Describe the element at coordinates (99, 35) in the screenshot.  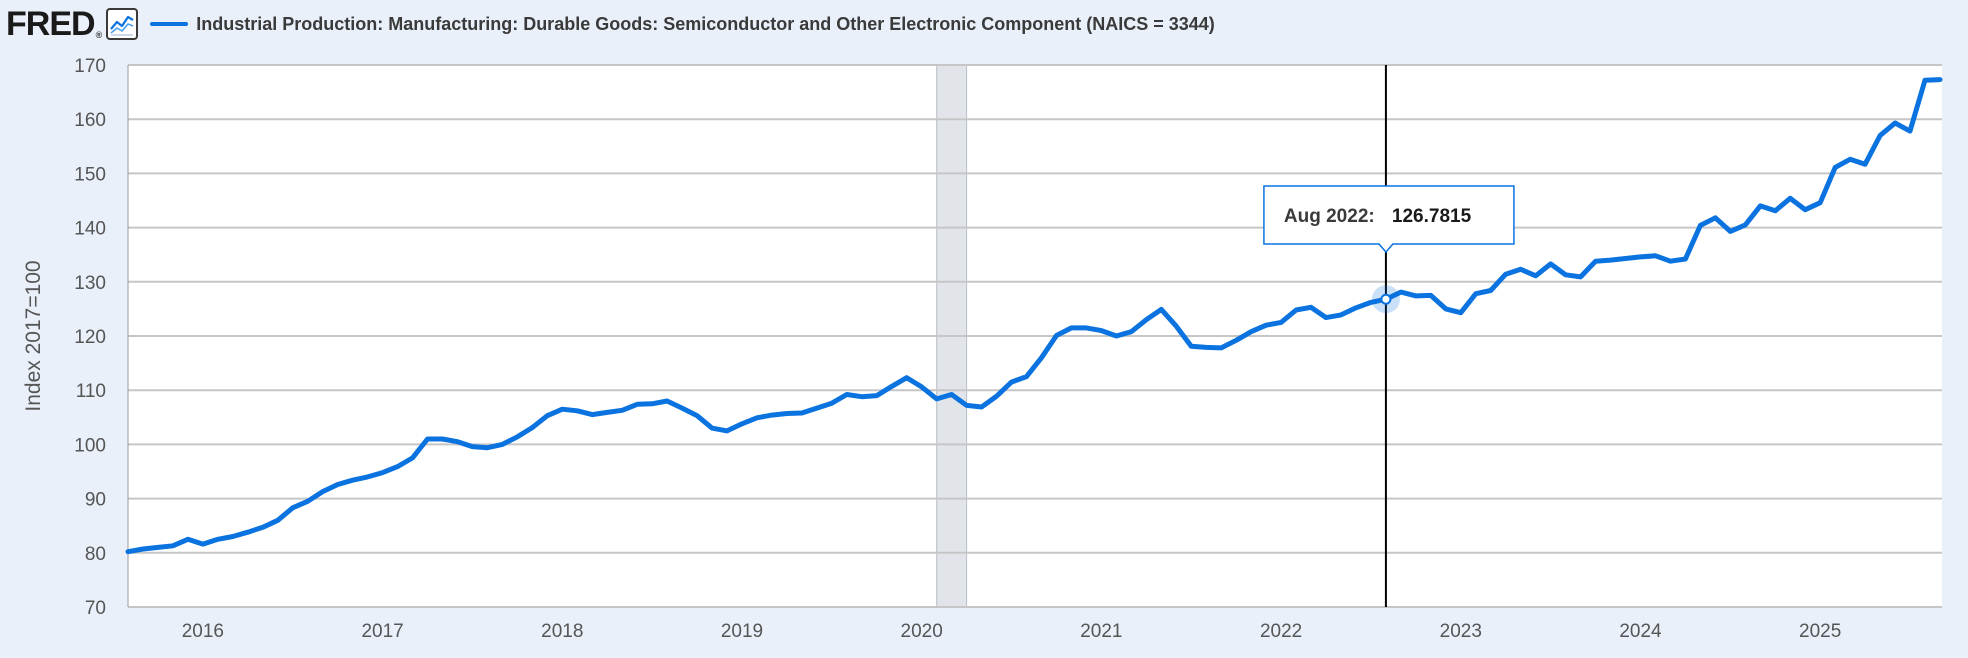
I see `fred-registered-mark: ®` at that location.